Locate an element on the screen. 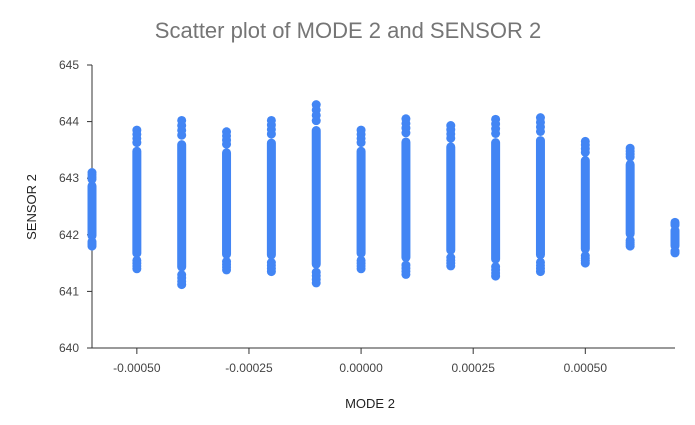 This screenshot has height=425, width=695. y-tick-label: 645 is located at coordinates (69, 65).